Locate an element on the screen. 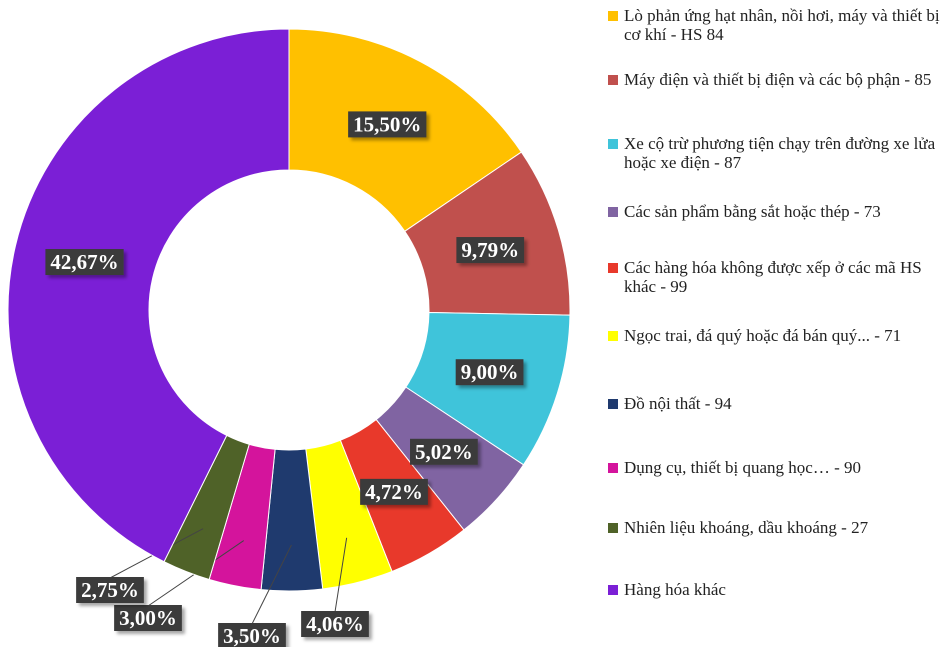 The width and height of the screenshot is (943, 647). legend-label: Hàng hóa khác is located at coordinates (675, 589).